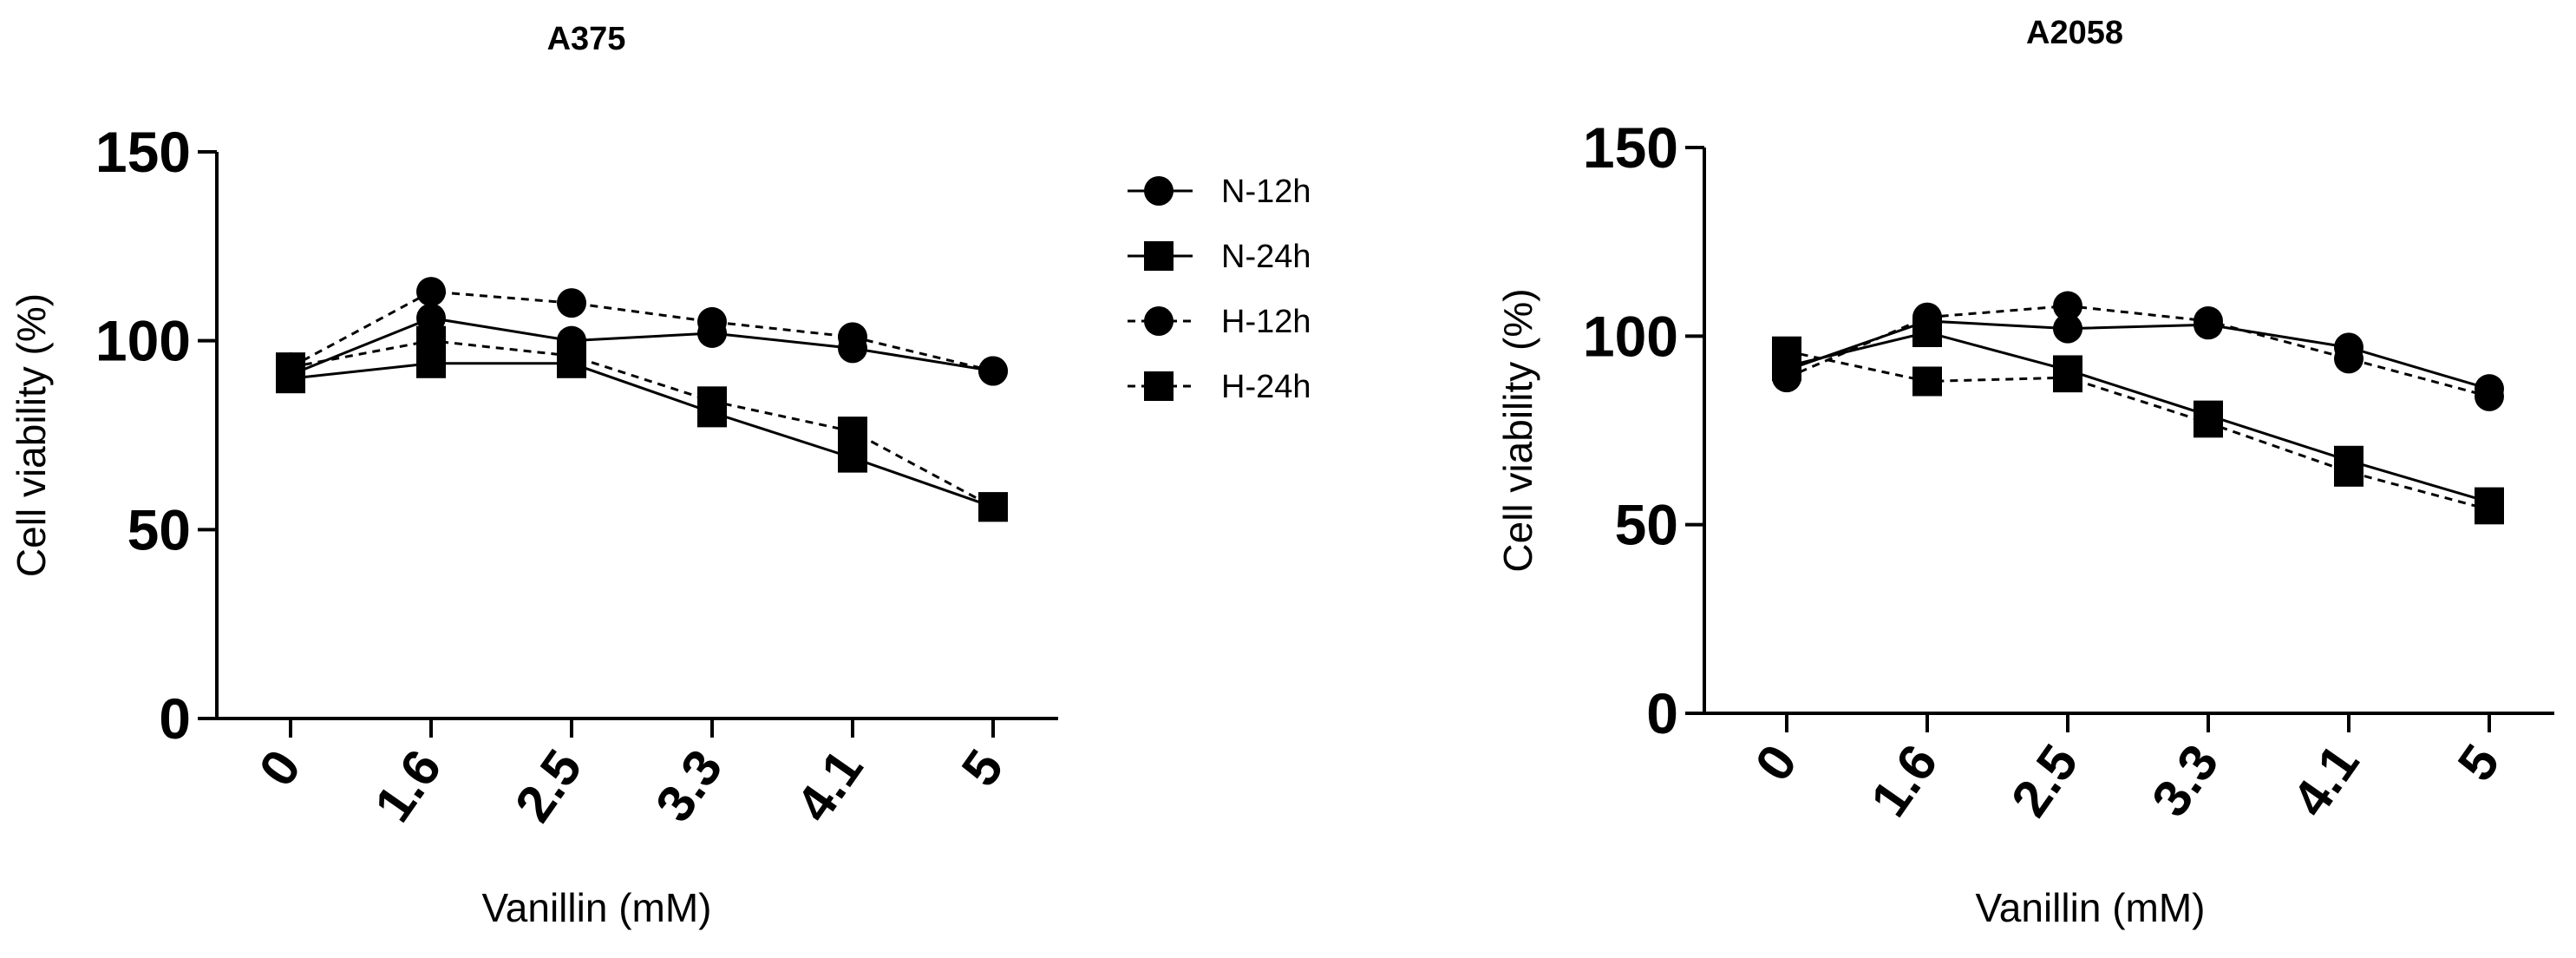 Image resolution: width=2576 pixels, height=958 pixels. I want to click on legend-entry: H-12h, so click(1219, 322).